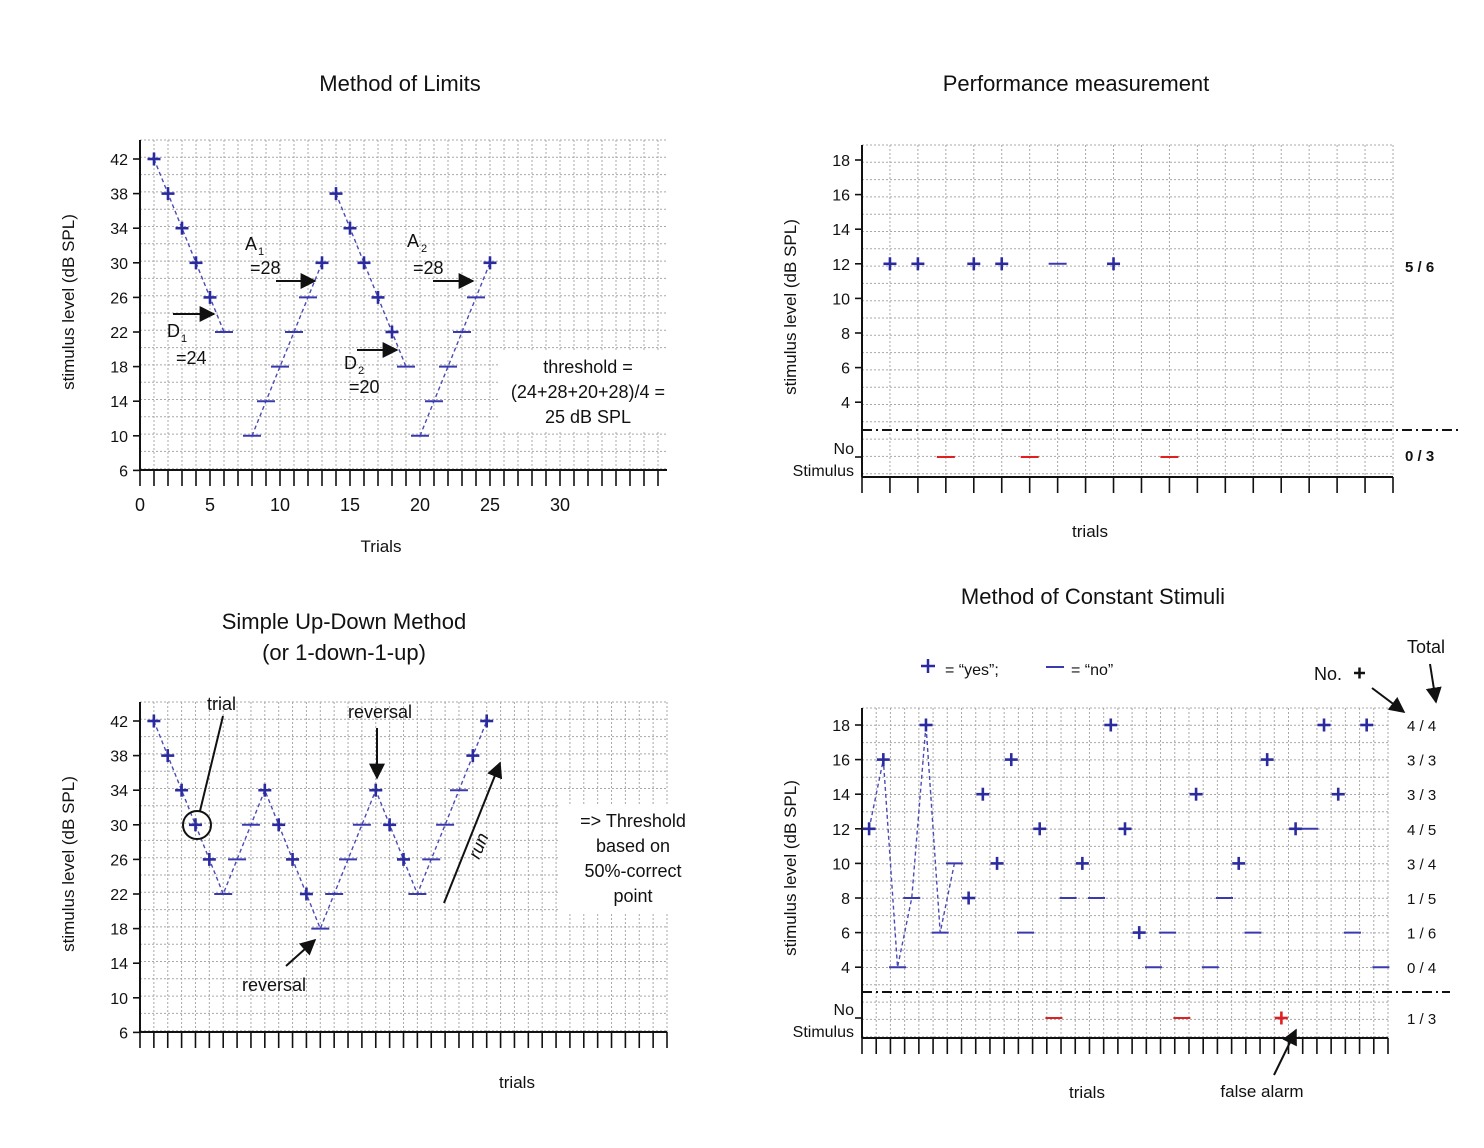 This screenshot has height=1148, width=1484. Describe the element at coordinates (320, 822) in the screenshot. I see `updown-marks` at that location.